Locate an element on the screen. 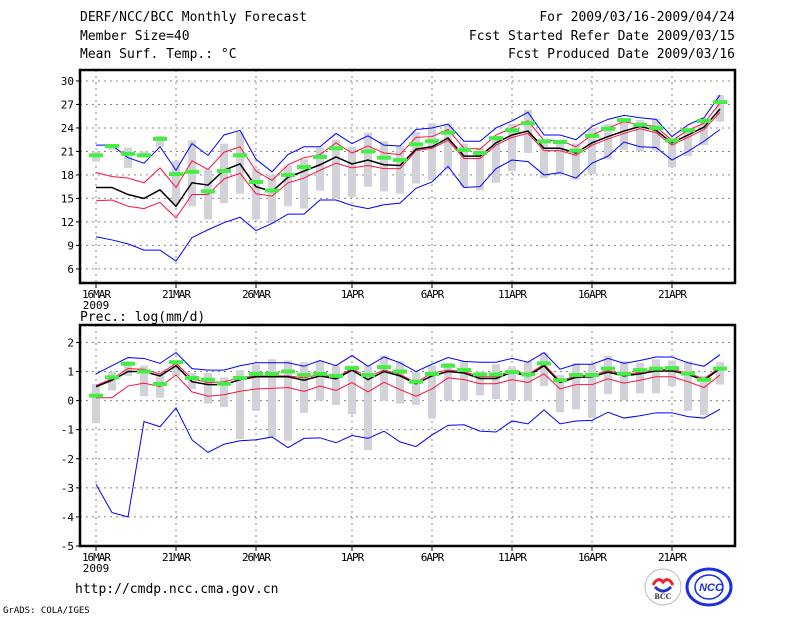 Image resolution: width=800 pixels, height=618 pixels. temp-line-max is located at coordinates (408, 133).